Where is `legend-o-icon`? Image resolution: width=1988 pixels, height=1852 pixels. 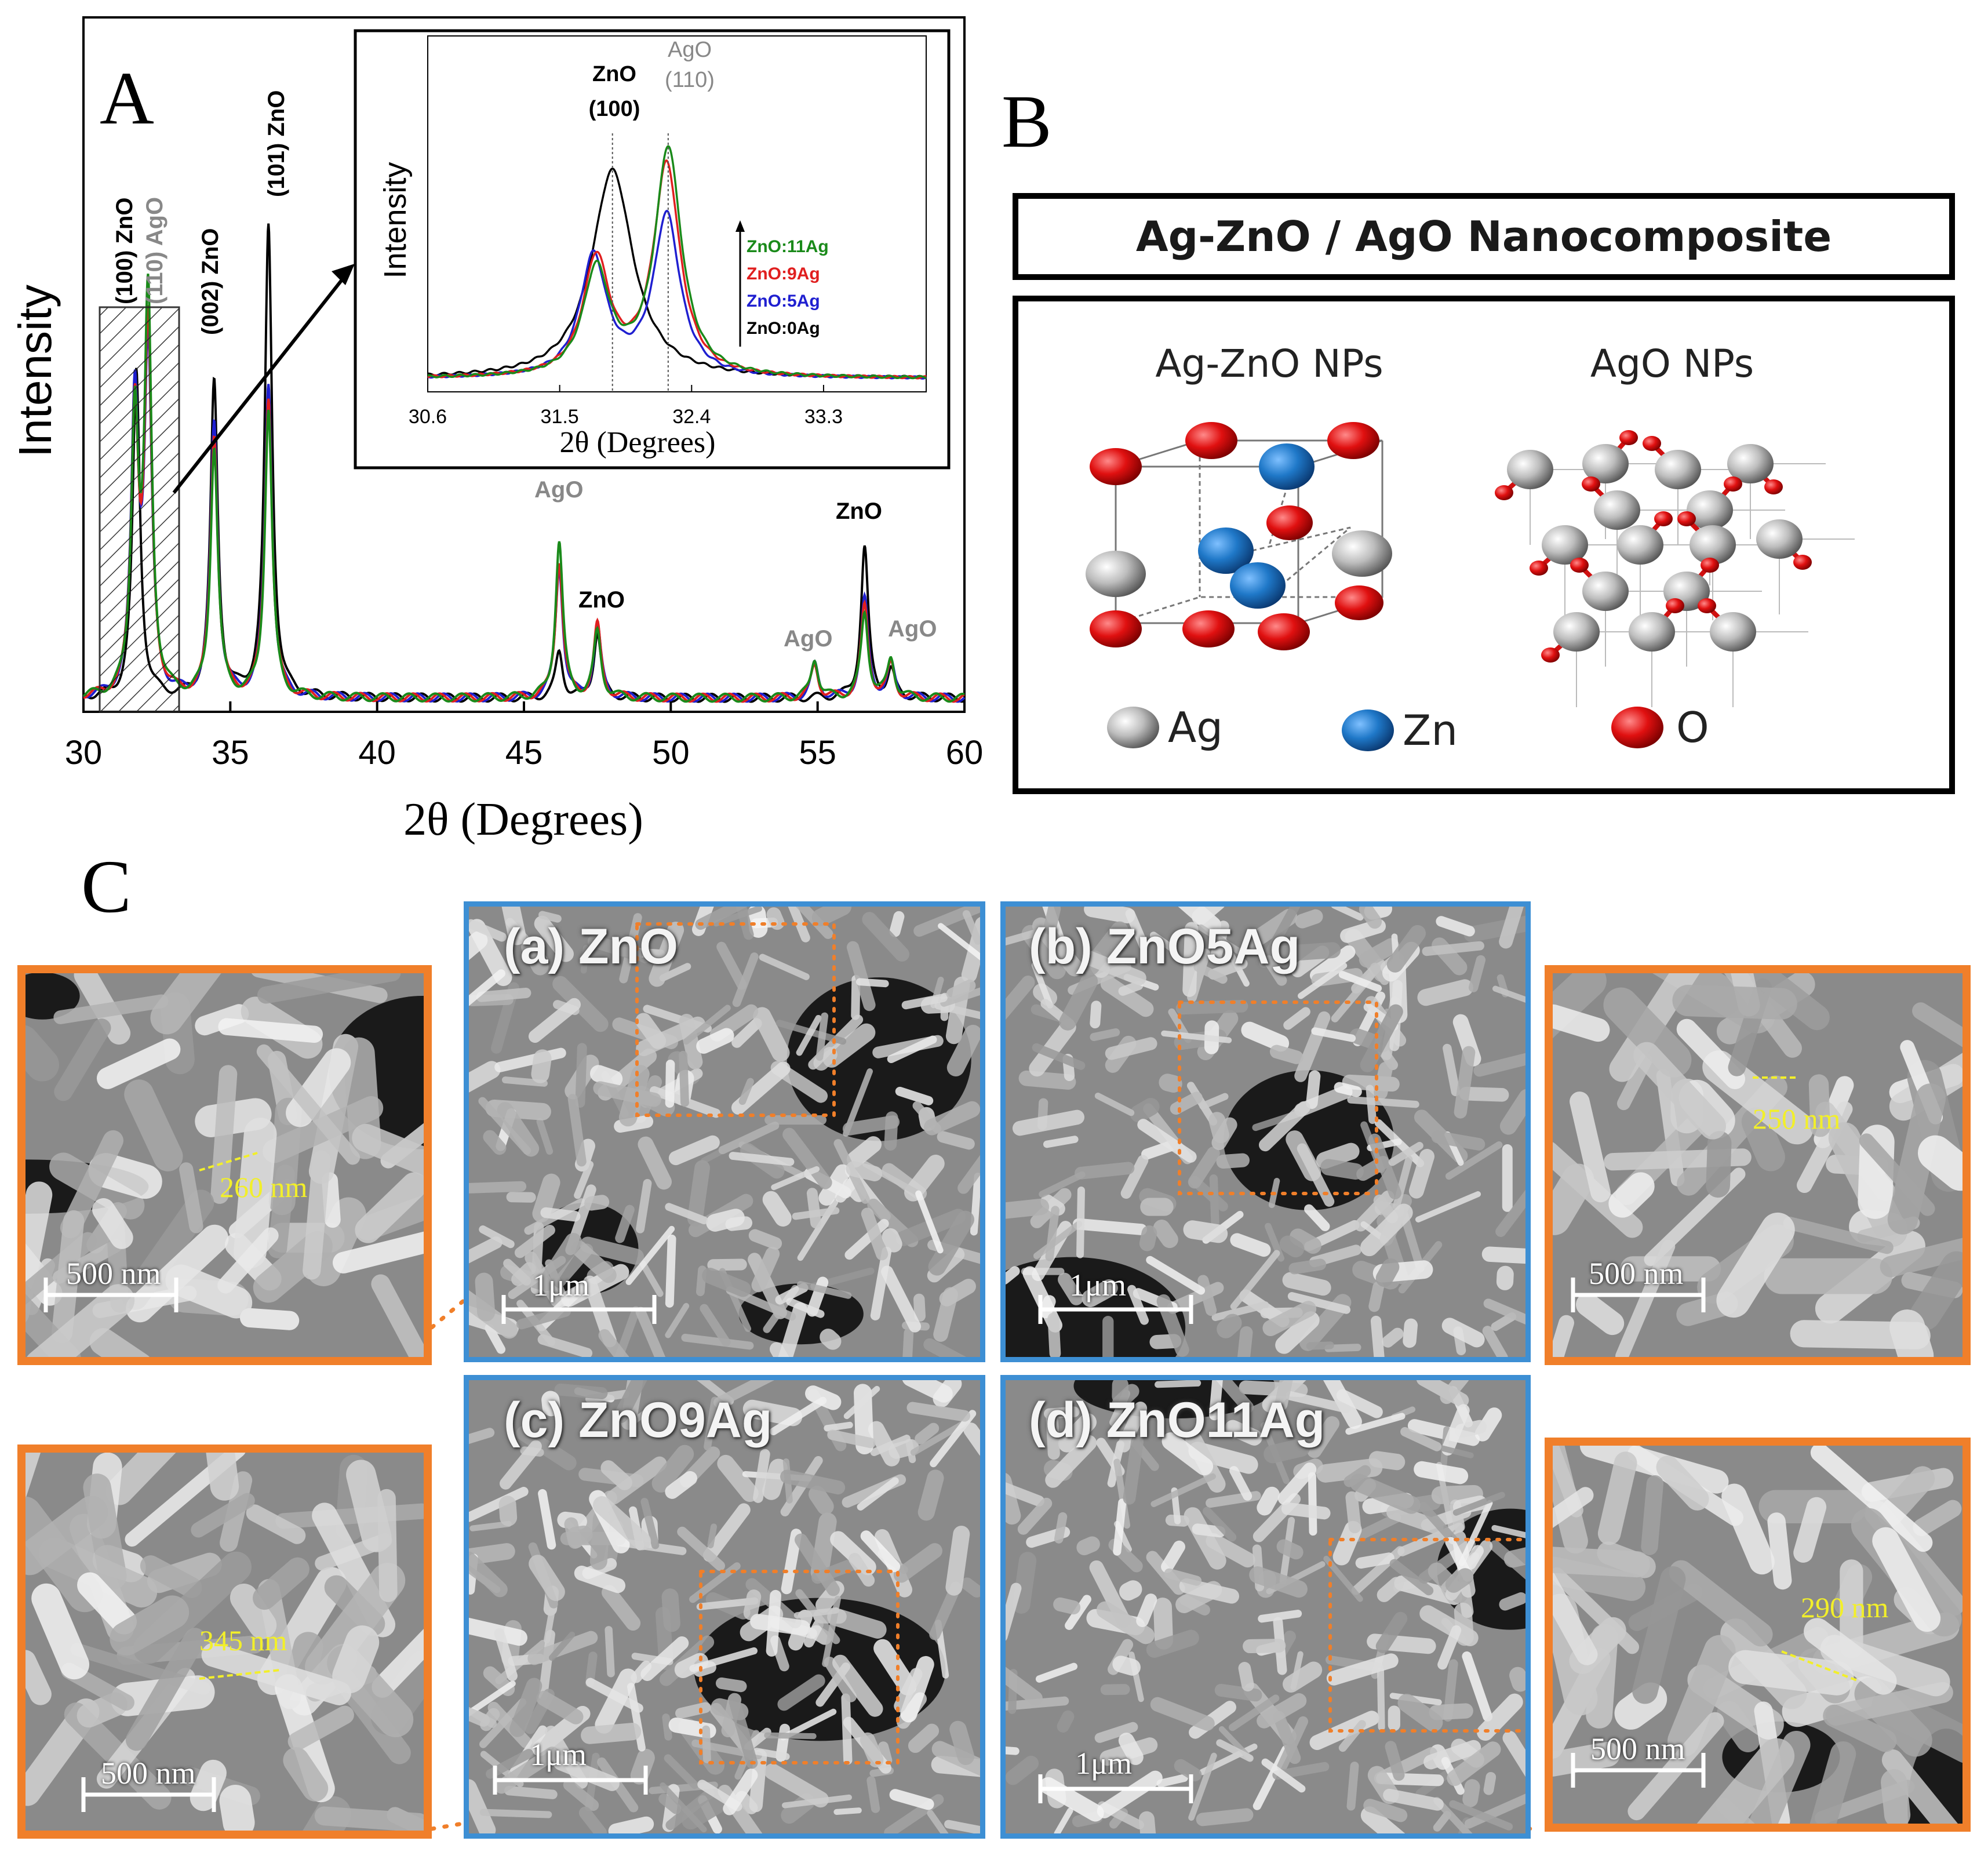 legend-o-icon is located at coordinates (1637, 727).